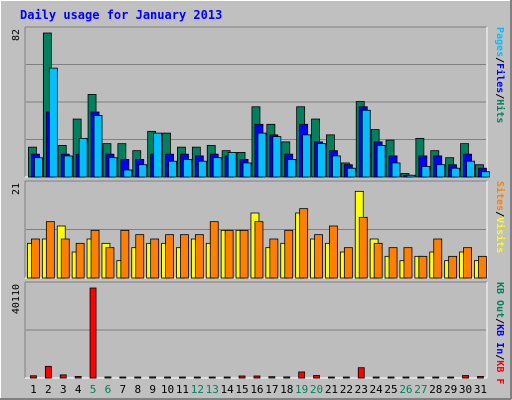 The height and width of the screenshot is (400, 512). What do you see at coordinates (499, 42) in the screenshot?
I see `legend-entry-pages: Pages` at bounding box center [499, 42].